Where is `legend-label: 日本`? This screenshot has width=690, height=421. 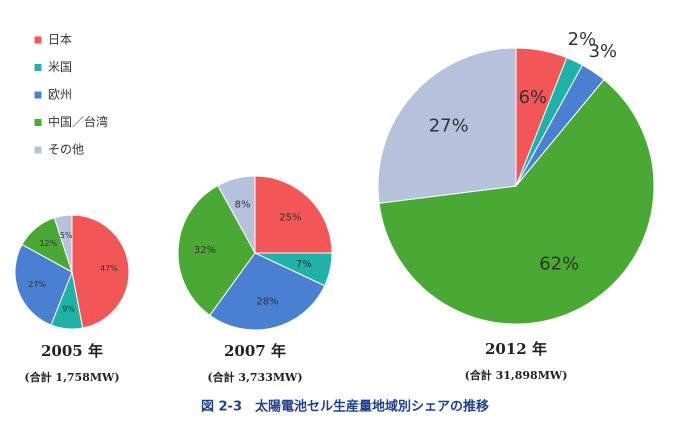
legend-label: 日本 is located at coordinates (60, 40).